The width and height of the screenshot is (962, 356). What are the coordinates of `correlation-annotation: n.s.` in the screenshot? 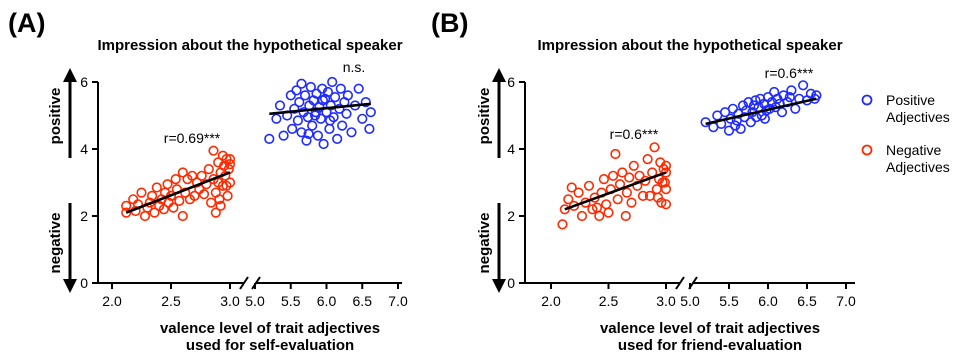 It's located at (354, 67).